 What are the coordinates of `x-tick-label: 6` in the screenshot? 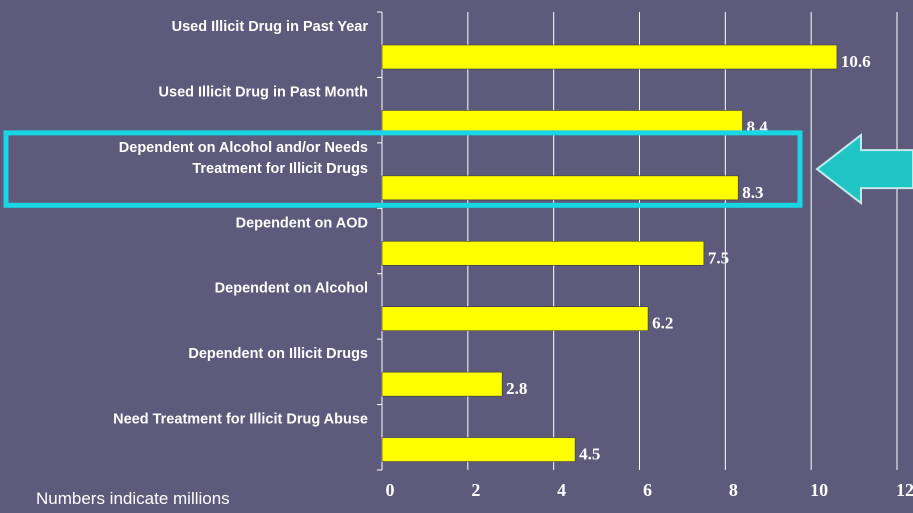 It's located at (647, 490).